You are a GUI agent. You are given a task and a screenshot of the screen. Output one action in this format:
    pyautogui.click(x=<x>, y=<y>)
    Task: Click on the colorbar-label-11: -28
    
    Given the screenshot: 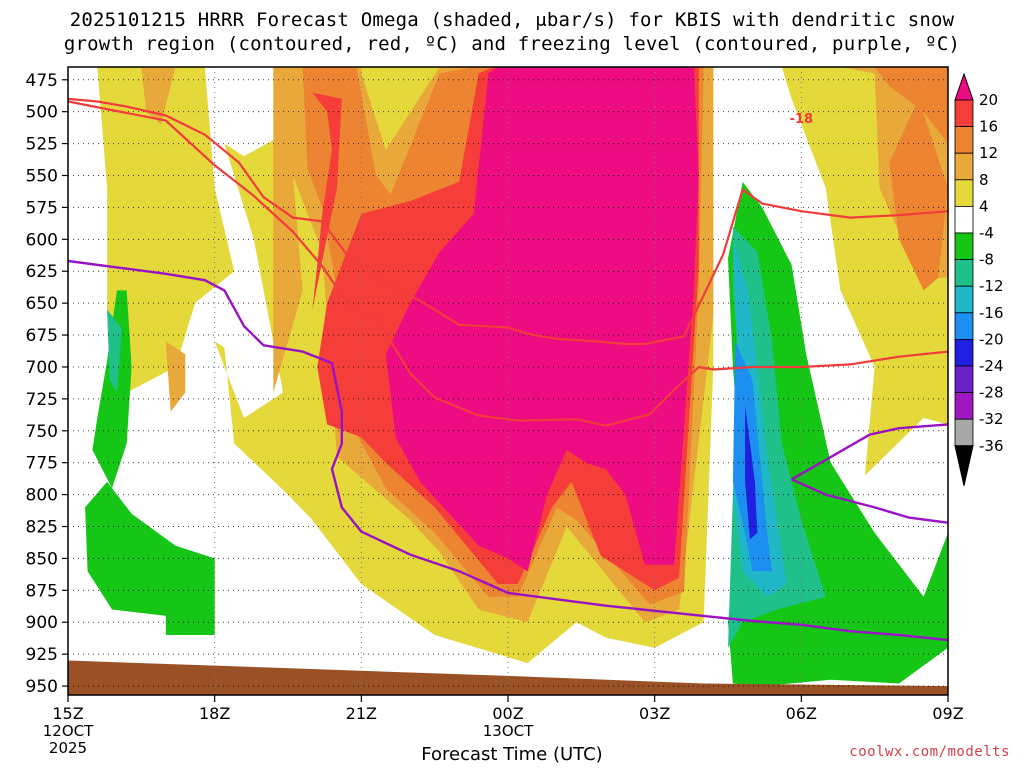 What is the action you would take?
    pyautogui.click(x=991, y=393)
    